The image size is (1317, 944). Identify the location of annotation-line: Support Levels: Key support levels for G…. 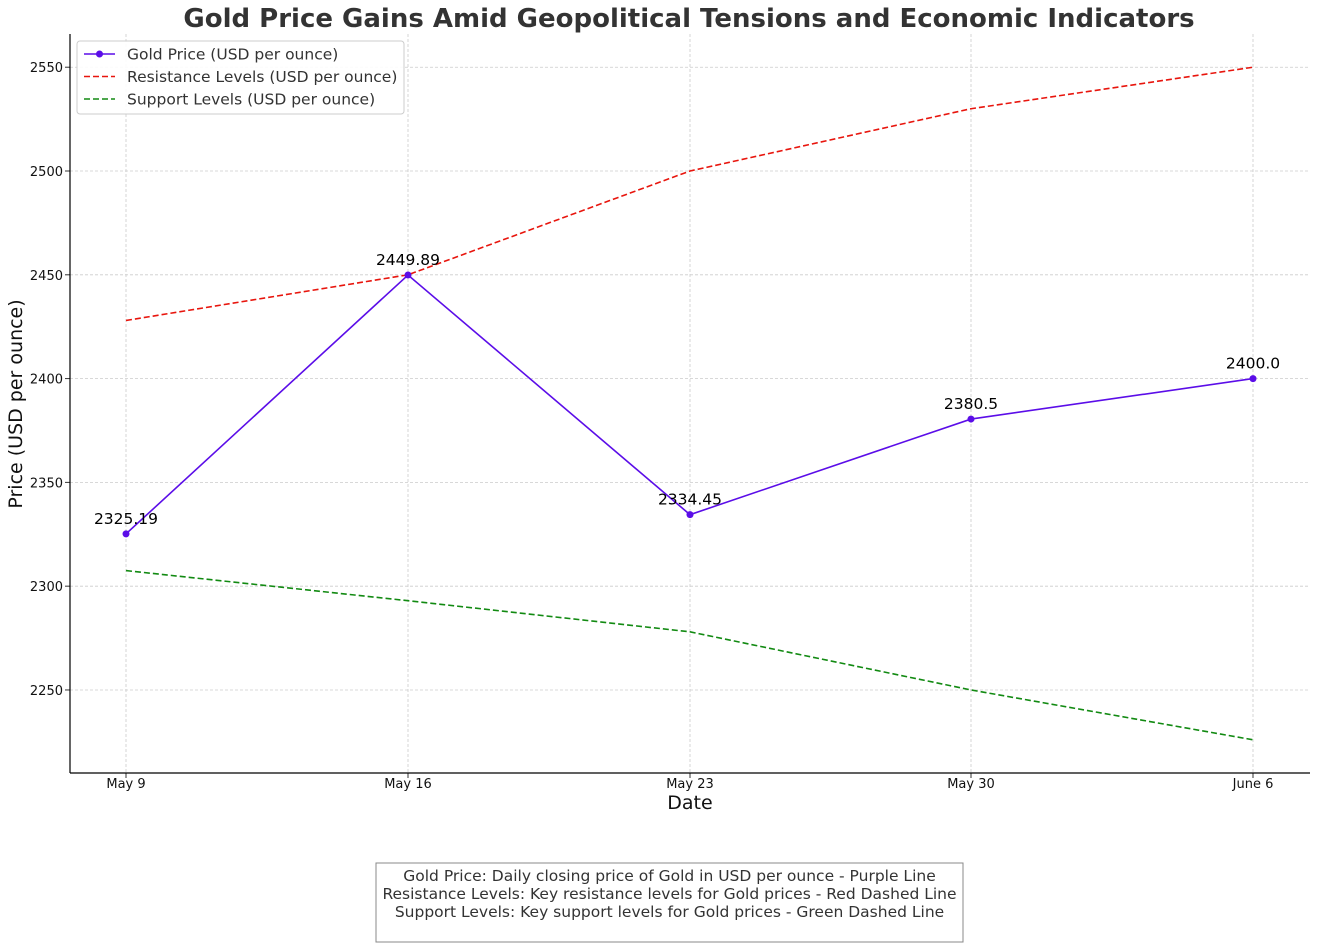
(669, 912).